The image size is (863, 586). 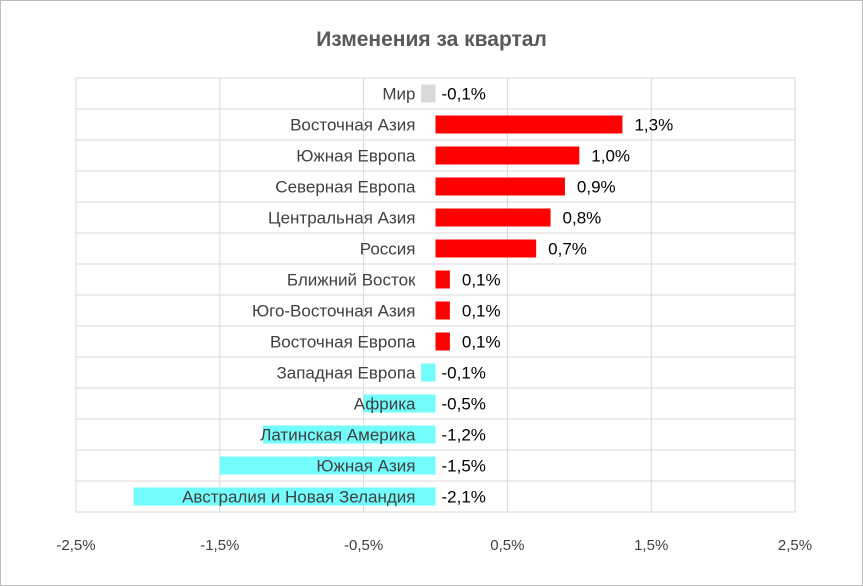 I want to click on category-label: Африка, so click(x=385, y=404).